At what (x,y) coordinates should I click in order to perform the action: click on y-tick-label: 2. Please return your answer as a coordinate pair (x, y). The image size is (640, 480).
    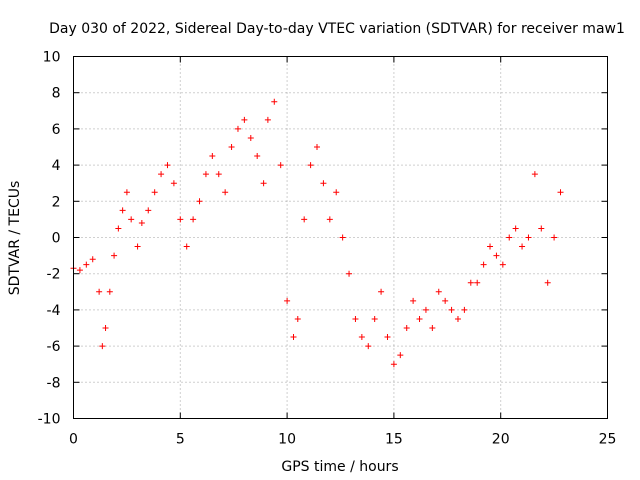
    Looking at the image, I should click on (56, 202).